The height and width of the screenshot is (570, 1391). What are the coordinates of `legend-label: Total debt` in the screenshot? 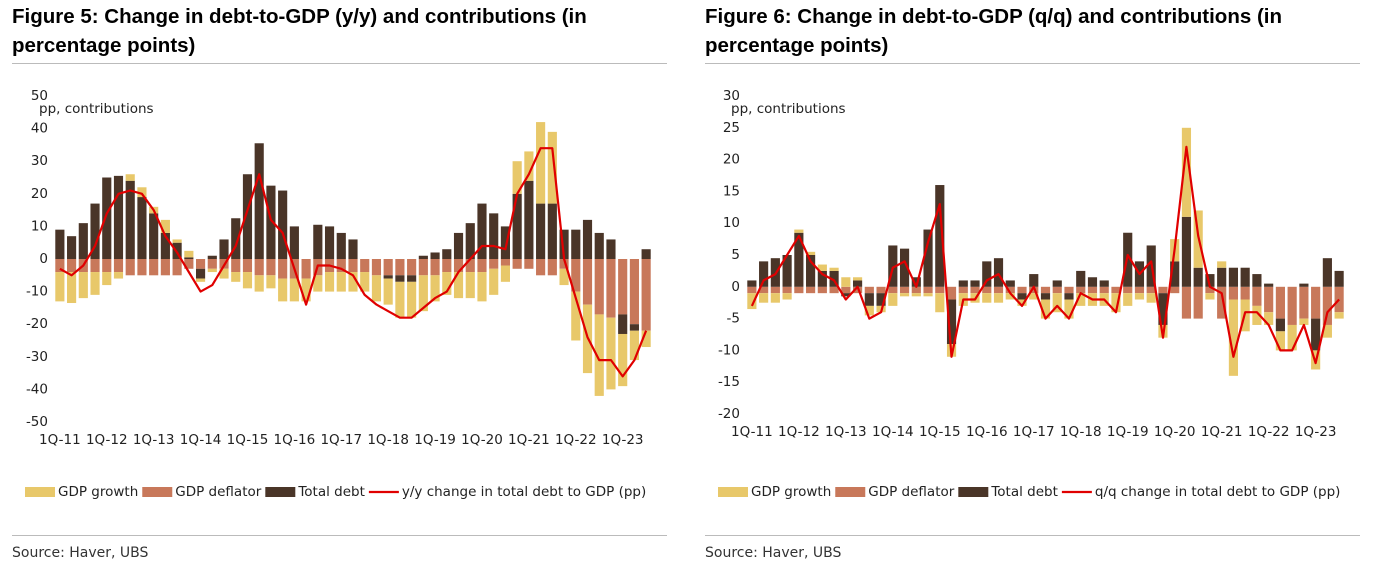 It's located at (331, 492).